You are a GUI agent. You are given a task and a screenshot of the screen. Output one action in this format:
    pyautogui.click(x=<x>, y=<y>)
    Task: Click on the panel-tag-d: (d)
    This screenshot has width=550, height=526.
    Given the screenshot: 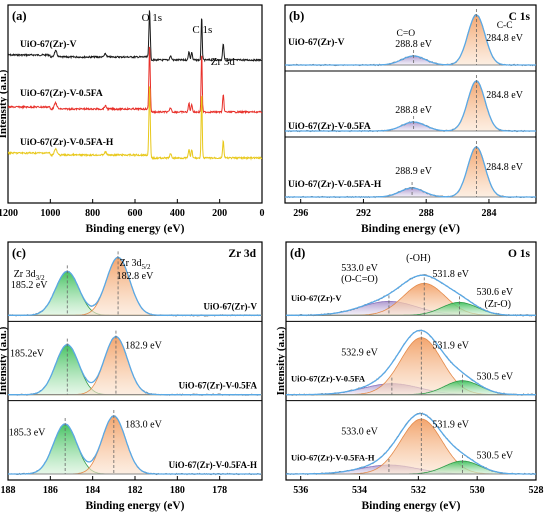 What is the action you would take?
    pyautogui.click(x=297, y=253)
    